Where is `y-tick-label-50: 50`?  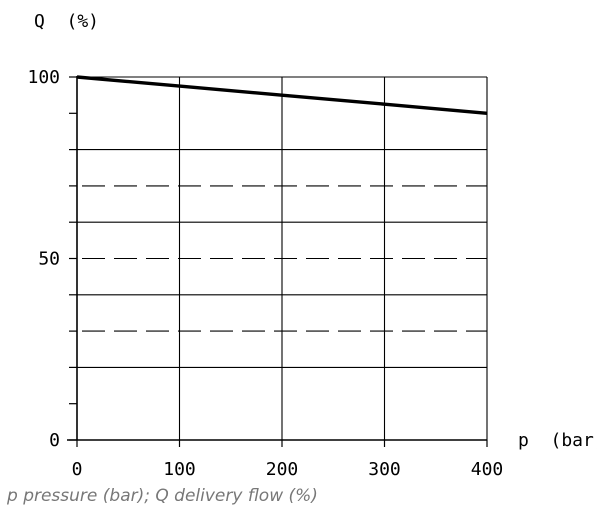 y-tick-label-50: 50 is located at coordinates (49, 259).